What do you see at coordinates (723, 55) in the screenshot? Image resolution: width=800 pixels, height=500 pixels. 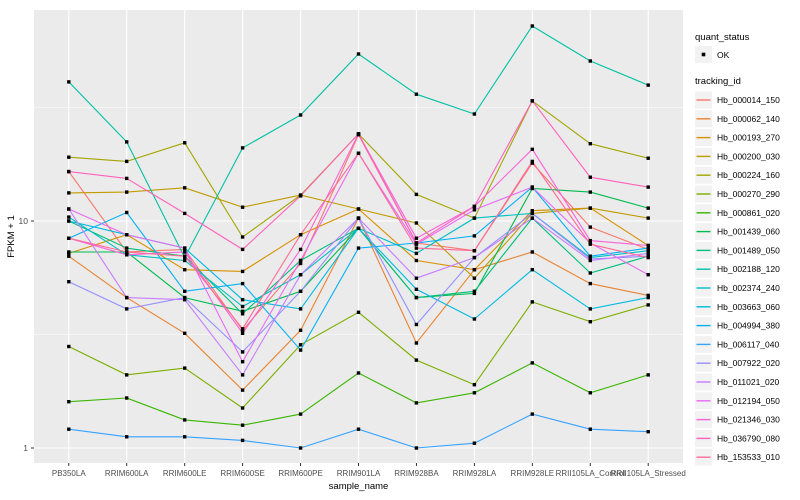 I see `legend-label-ok: OK` at bounding box center [723, 55].